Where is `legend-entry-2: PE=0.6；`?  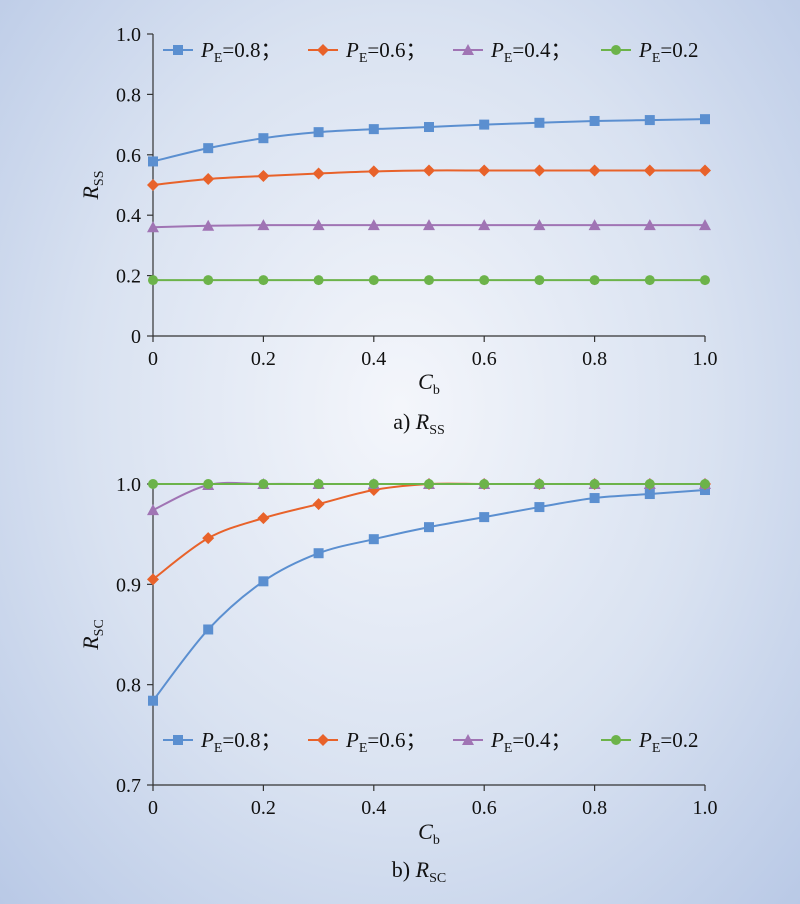
legend-entry-2: PE=0.6； is located at coordinates (367, 742).